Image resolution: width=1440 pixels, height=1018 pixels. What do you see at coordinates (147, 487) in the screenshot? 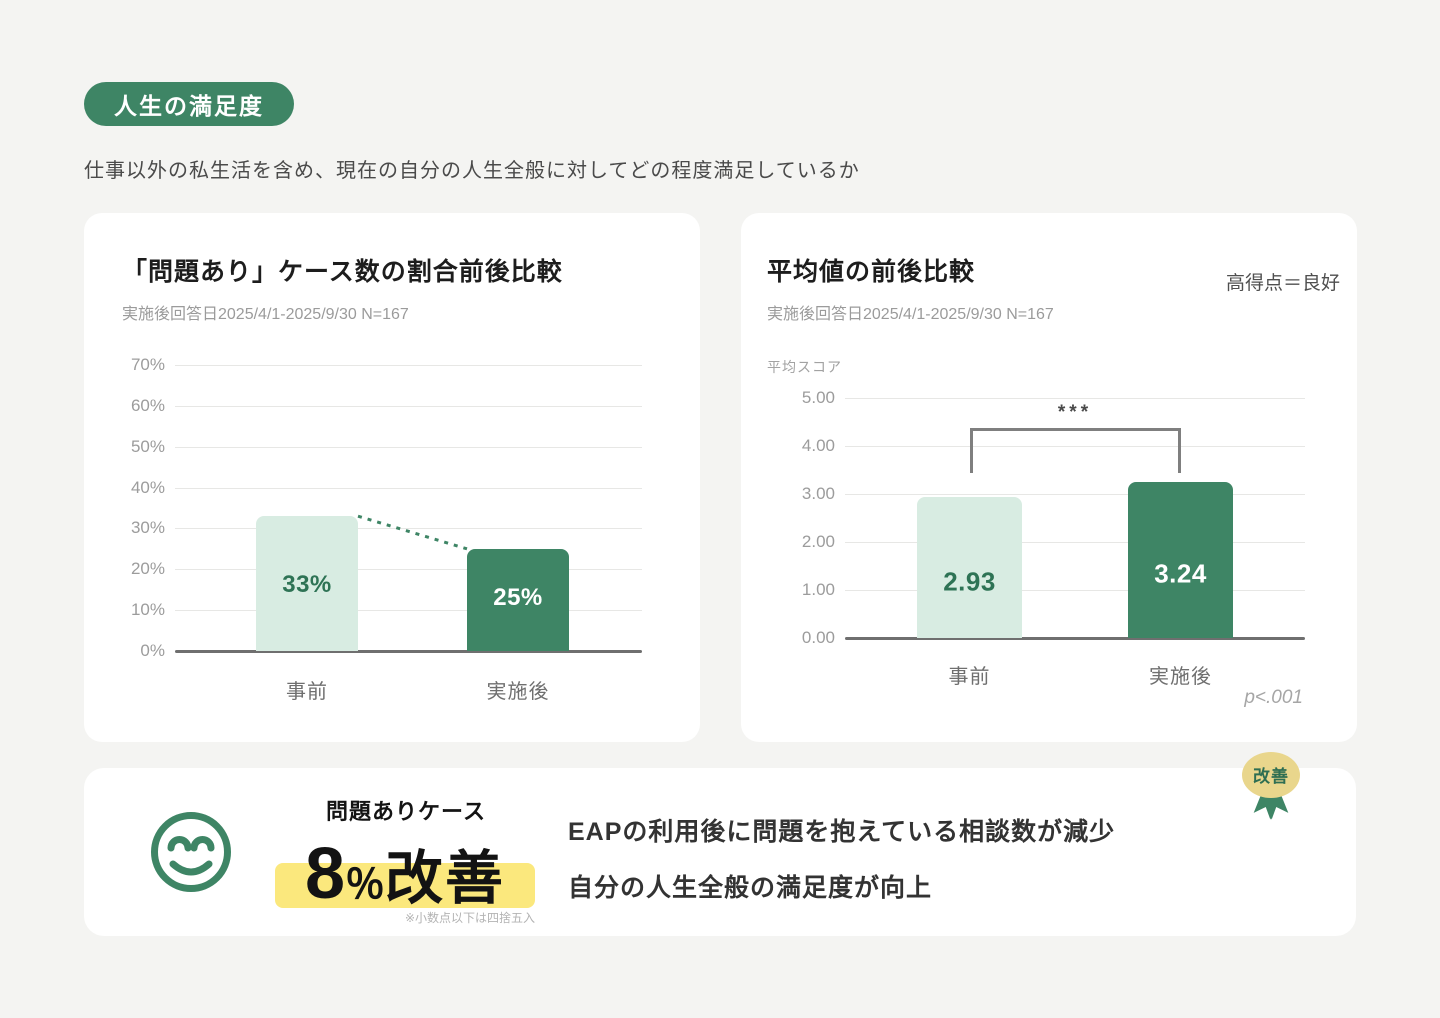
I see `y-tick-label: 40%` at bounding box center [147, 487].